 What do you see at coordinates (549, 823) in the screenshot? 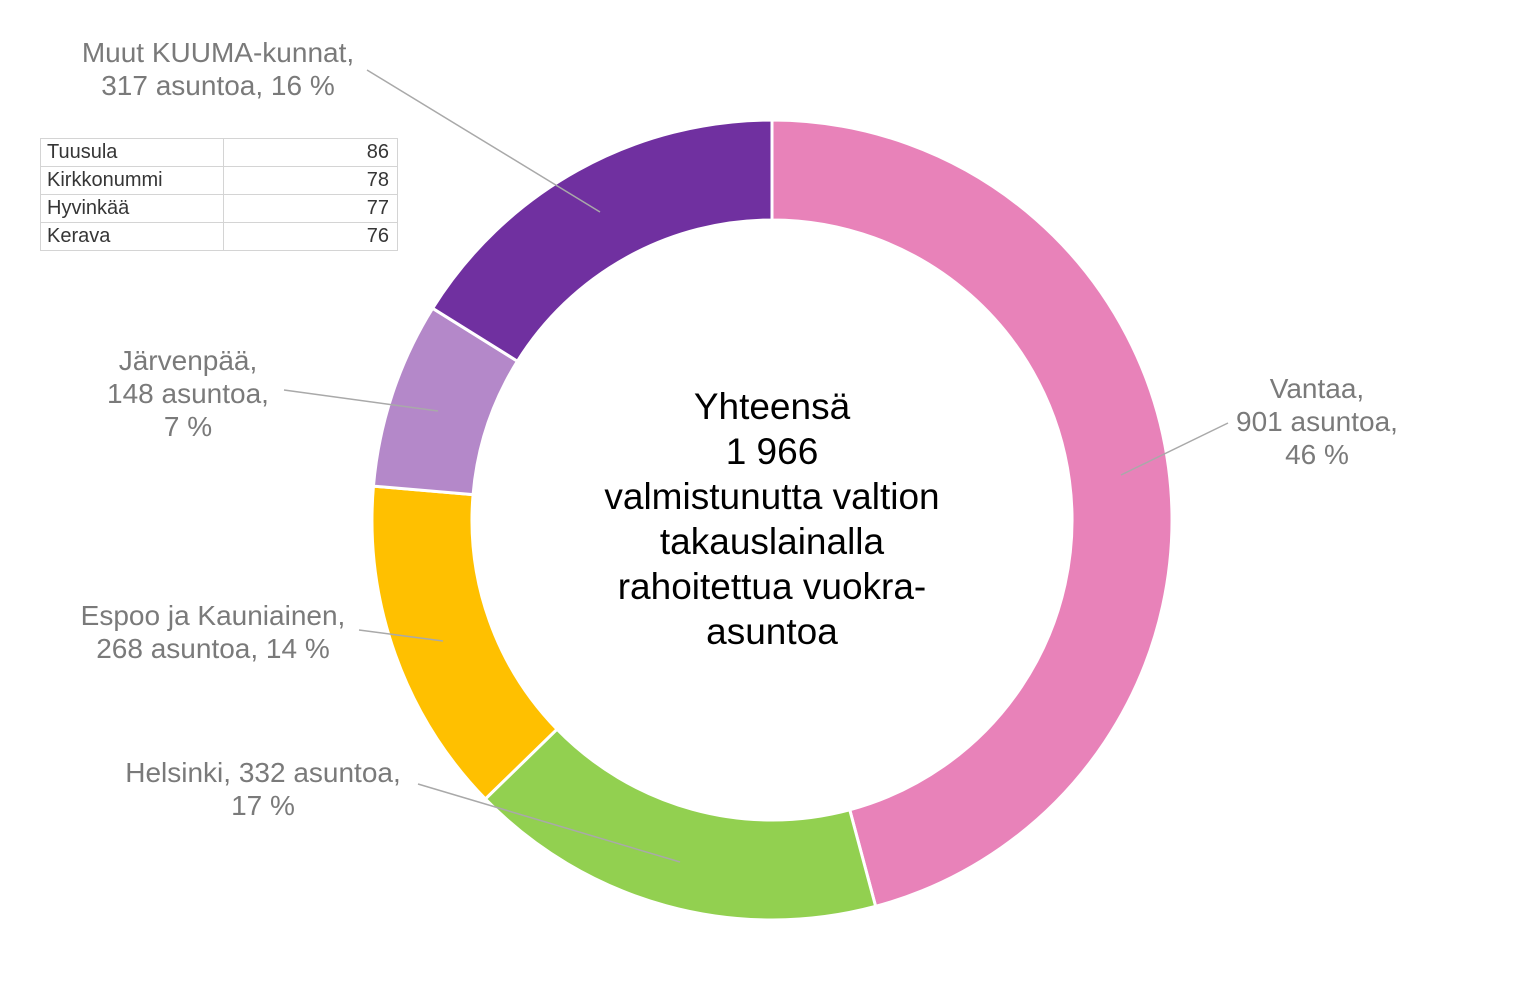
I see `leader-line-helsinki` at bounding box center [549, 823].